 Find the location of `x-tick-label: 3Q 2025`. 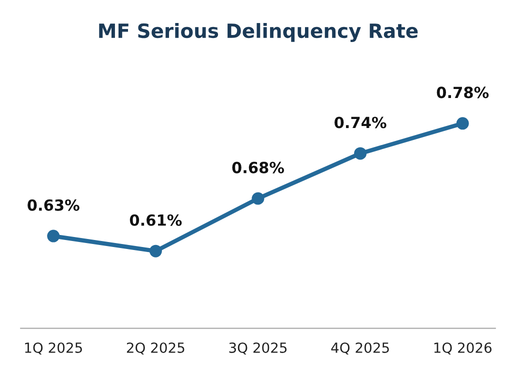

x-tick-label: 3Q 2025 is located at coordinates (258, 348).